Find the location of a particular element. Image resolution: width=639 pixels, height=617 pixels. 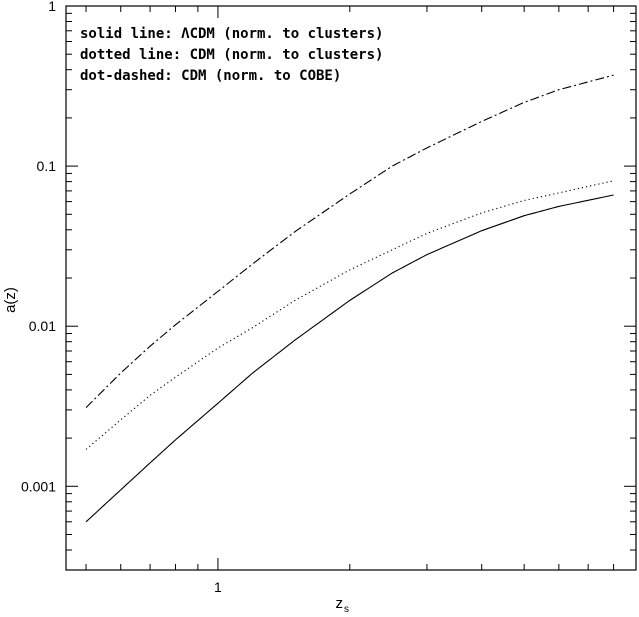

y-tick-label: 0.1 is located at coordinates (47, 166).